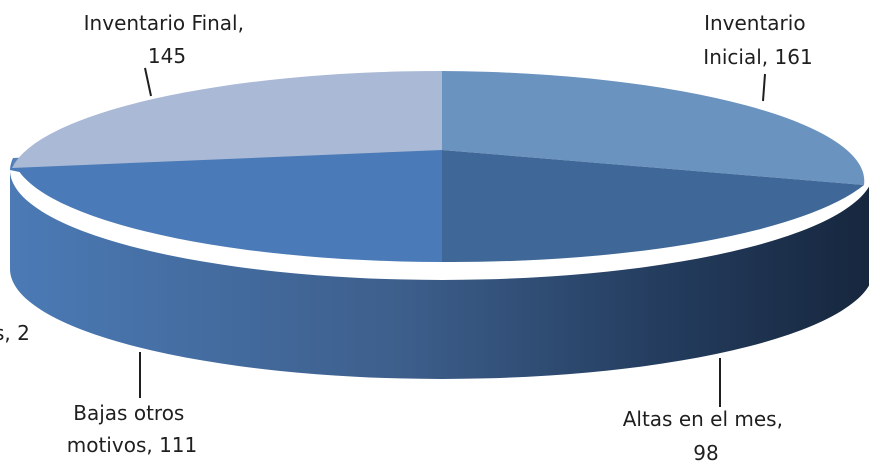  What do you see at coordinates (764, 87) in the screenshot?
I see `leader-line-inventario-inicial` at bounding box center [764, 87].